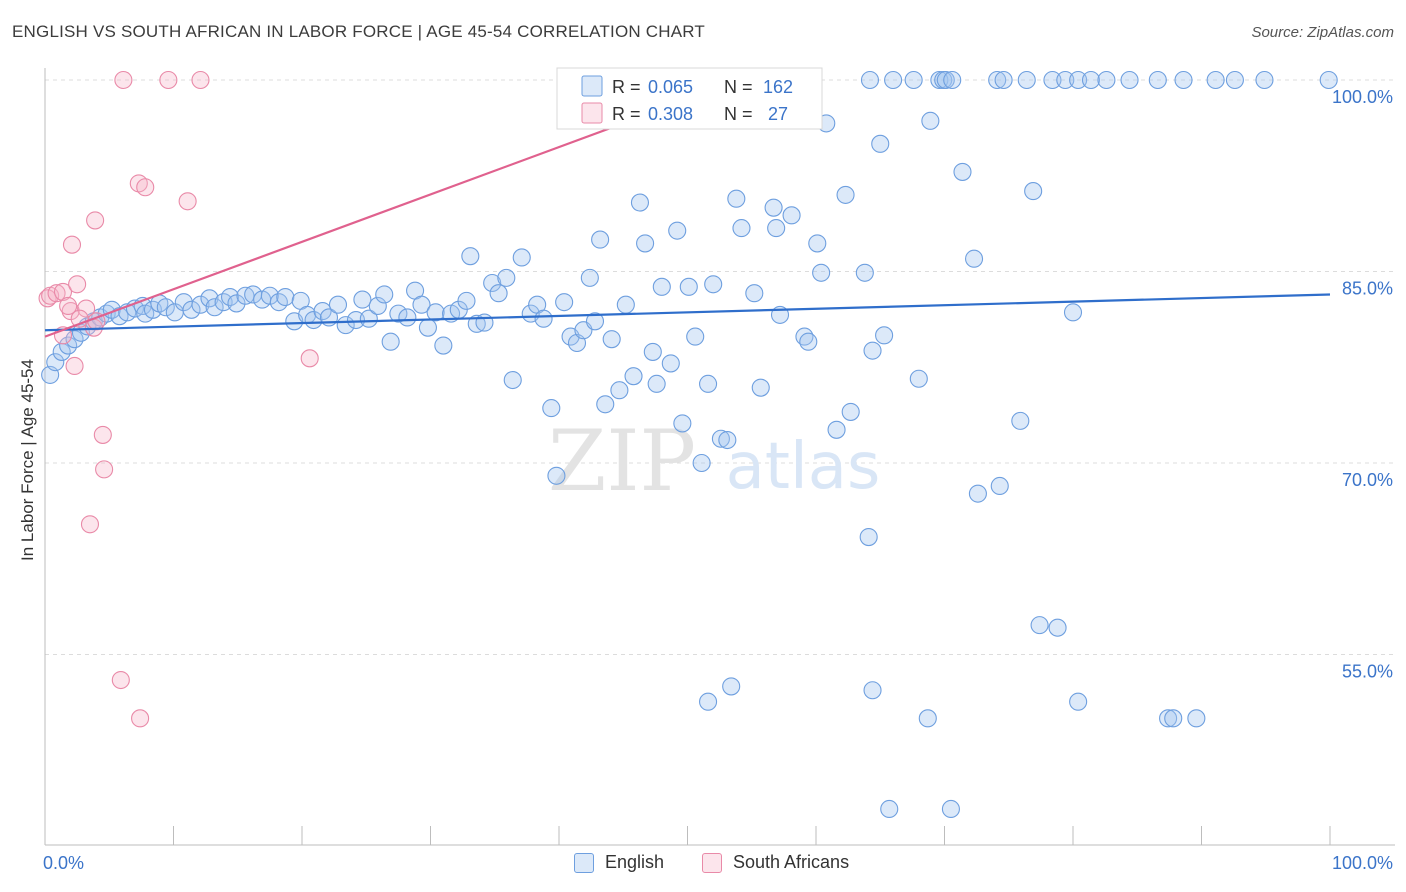 This screenshot has width=1406, height=892. I want to click on legend-label-south-africans: South Africans, so click(791, 862).